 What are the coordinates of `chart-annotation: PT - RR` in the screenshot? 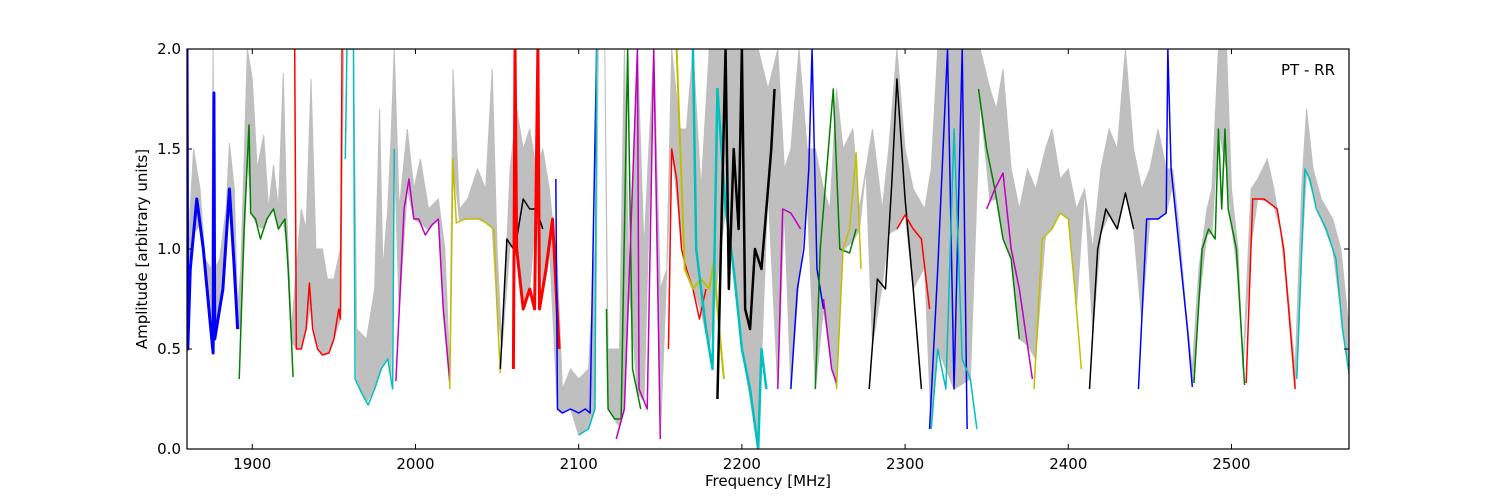 It's located at (1308, 70).